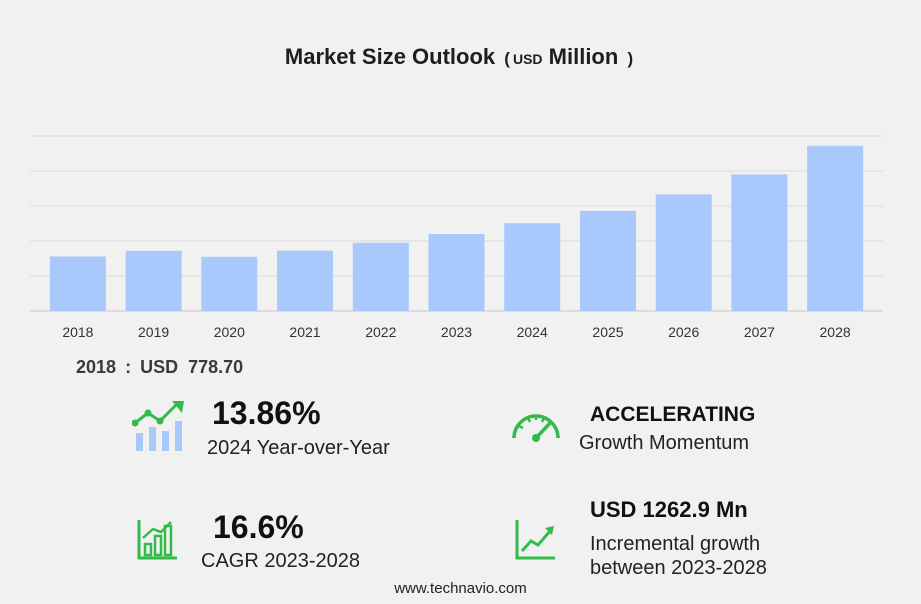 Image resolution: width=921 pixels, height=604 pixels. I want to click on kpi-yoy: 13.86%, so click(266, 413).